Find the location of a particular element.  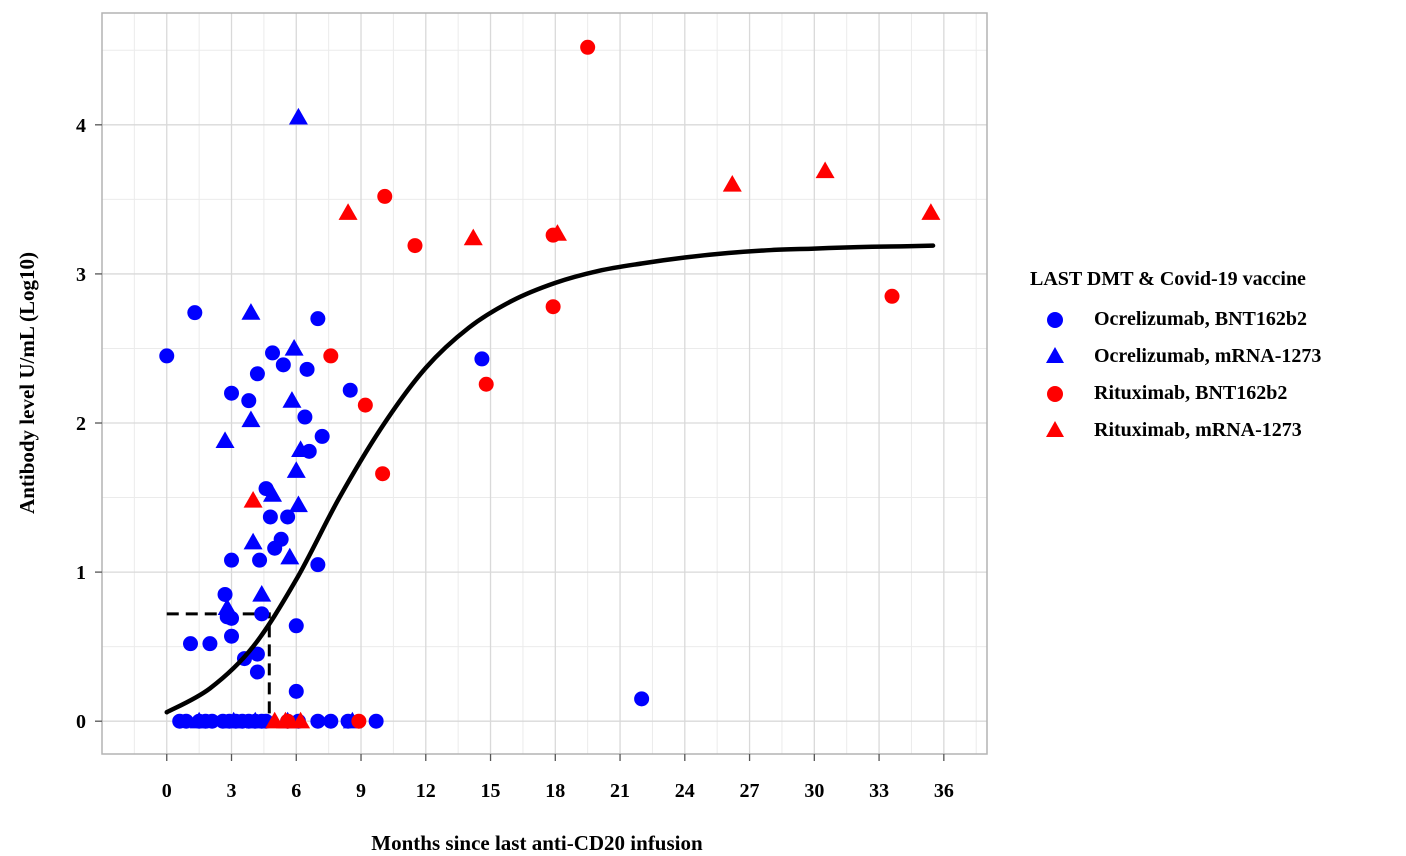

x-tick-labels: 0 3 6 9 12 15 18 21 24 27 30 33 36 is located at coordinates (558, 791).